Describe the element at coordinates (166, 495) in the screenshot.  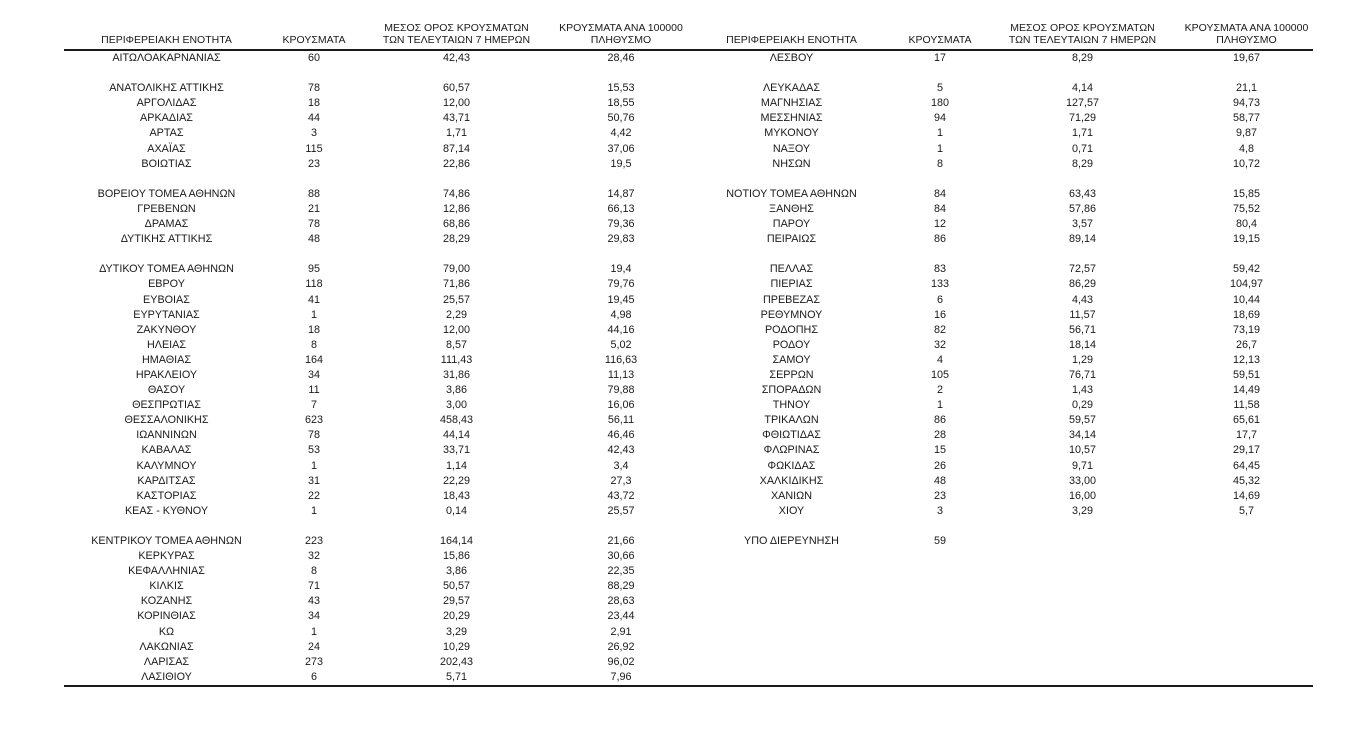
I see `left-name-cell: ΚΑΣΤΟΡΙΑΣ` at that location.